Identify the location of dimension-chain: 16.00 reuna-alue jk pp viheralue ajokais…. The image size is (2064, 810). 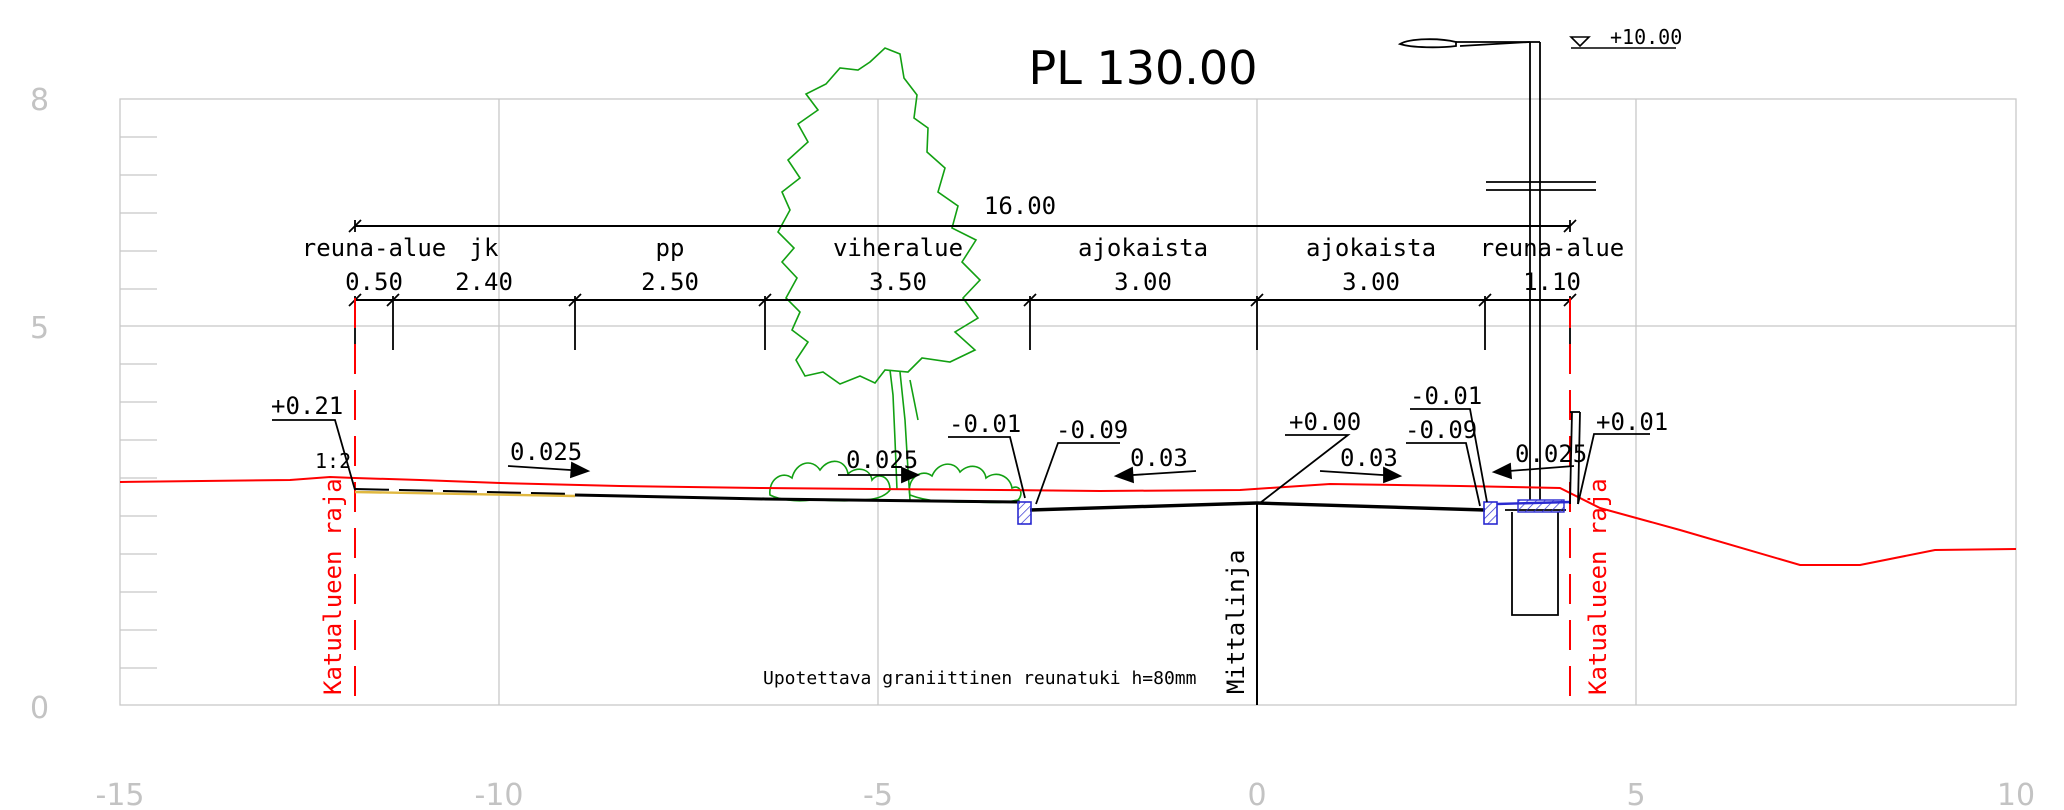
(963, 271).